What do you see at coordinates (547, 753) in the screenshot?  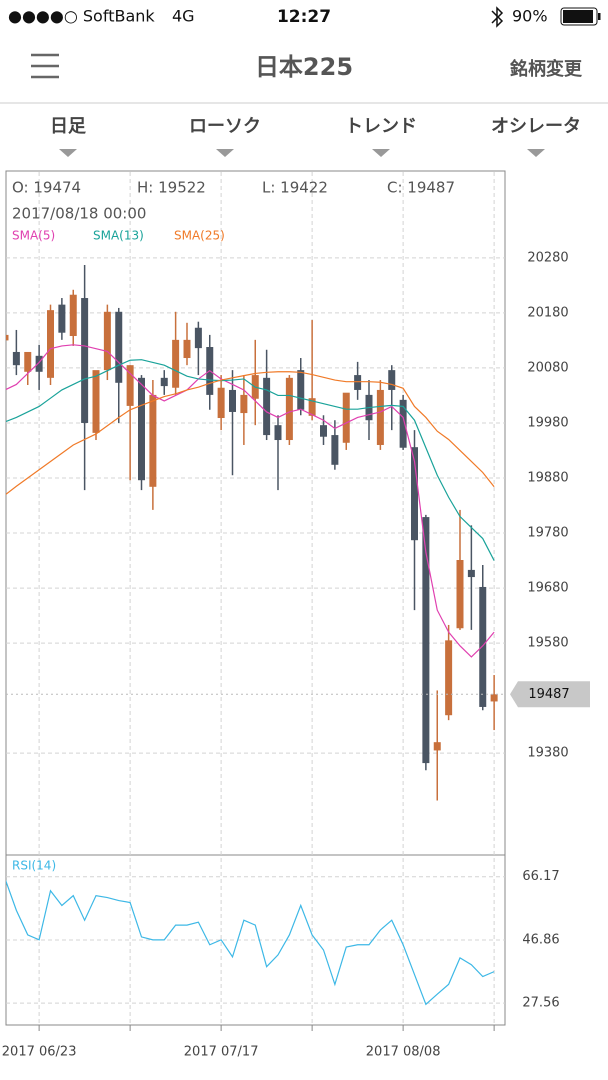 I see `y-tick-label: 19380` at bounding box center [547, 753].